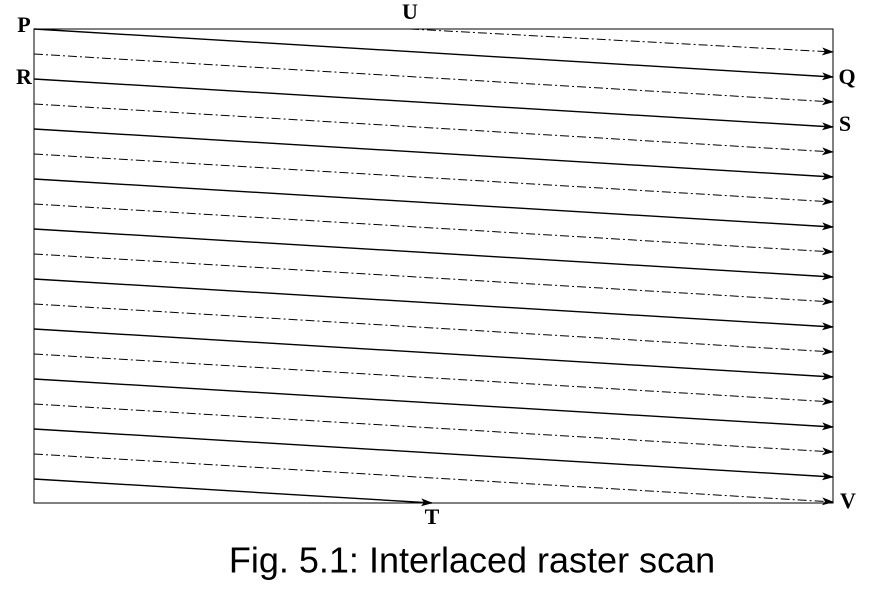  What do you see at coordinates (846, 76) in the screenshot?
I see `label-q: Q` at bounding box center [846, 76].